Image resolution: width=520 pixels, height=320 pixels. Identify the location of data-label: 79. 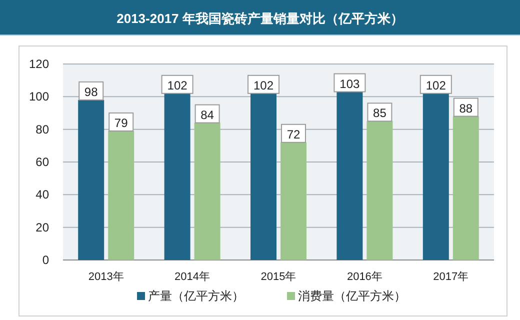
(121, 123).